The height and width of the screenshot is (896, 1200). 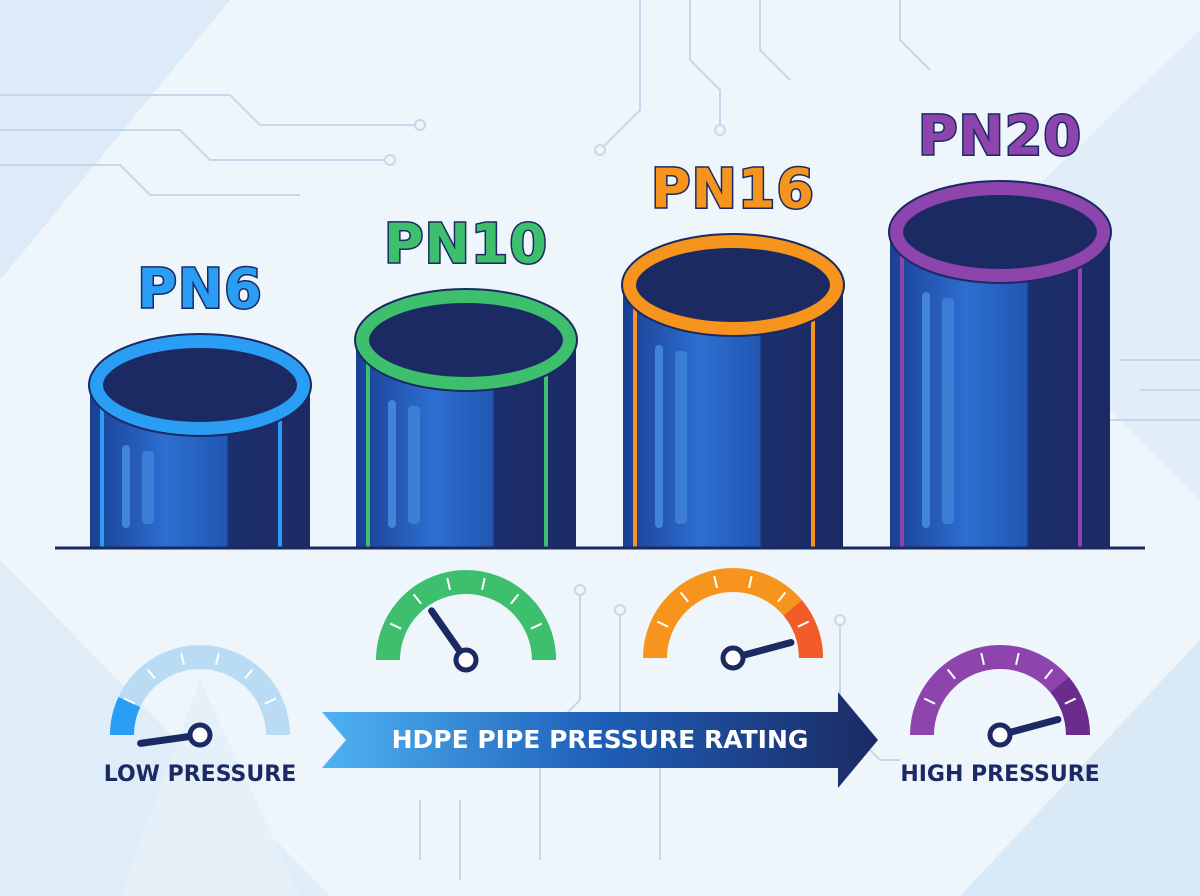 I want to click on arrow-shape, so click(x=600, y=740).